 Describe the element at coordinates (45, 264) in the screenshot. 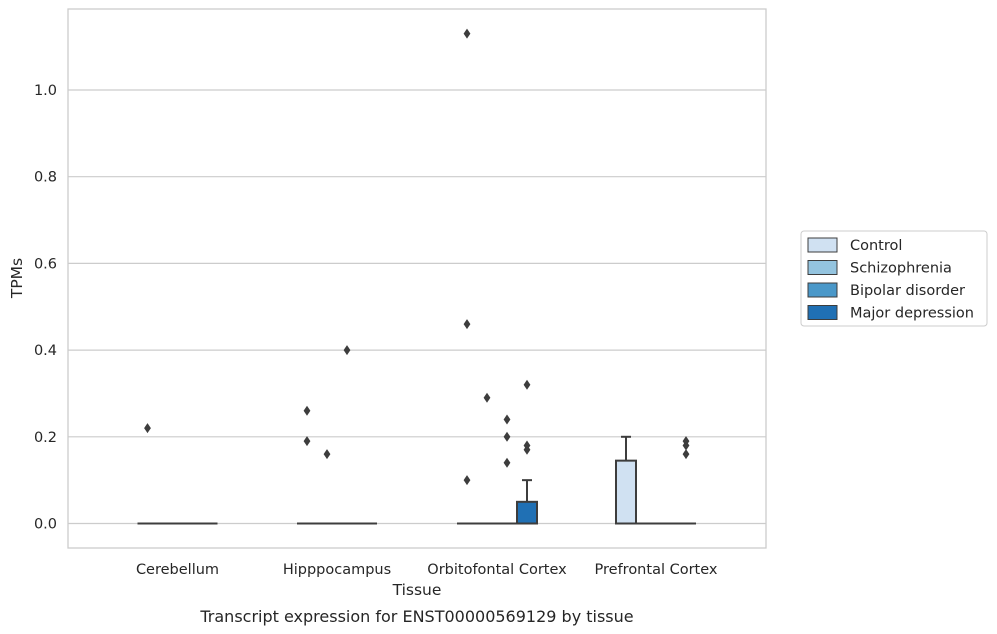

I see `y-tick-label: 0.6` at that location.